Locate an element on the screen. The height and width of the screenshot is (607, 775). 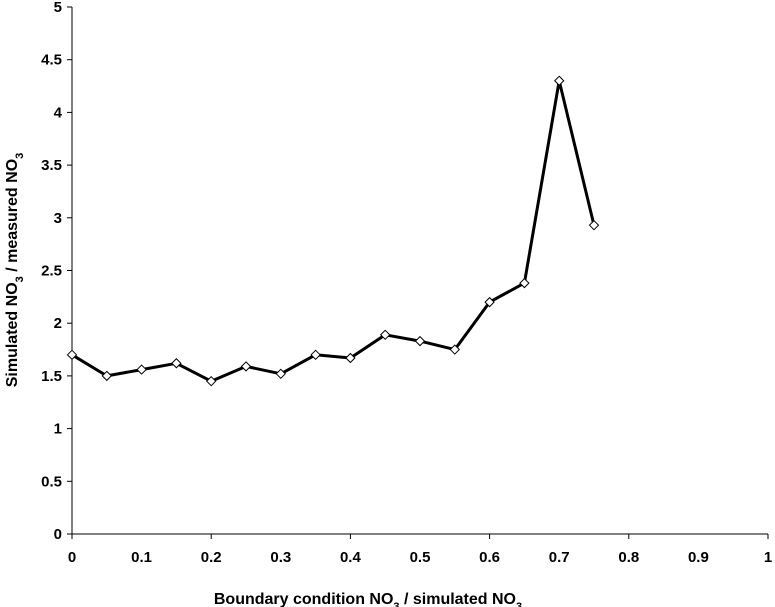
x-tick-label: 0.7 is located at coordinates (559, 557).